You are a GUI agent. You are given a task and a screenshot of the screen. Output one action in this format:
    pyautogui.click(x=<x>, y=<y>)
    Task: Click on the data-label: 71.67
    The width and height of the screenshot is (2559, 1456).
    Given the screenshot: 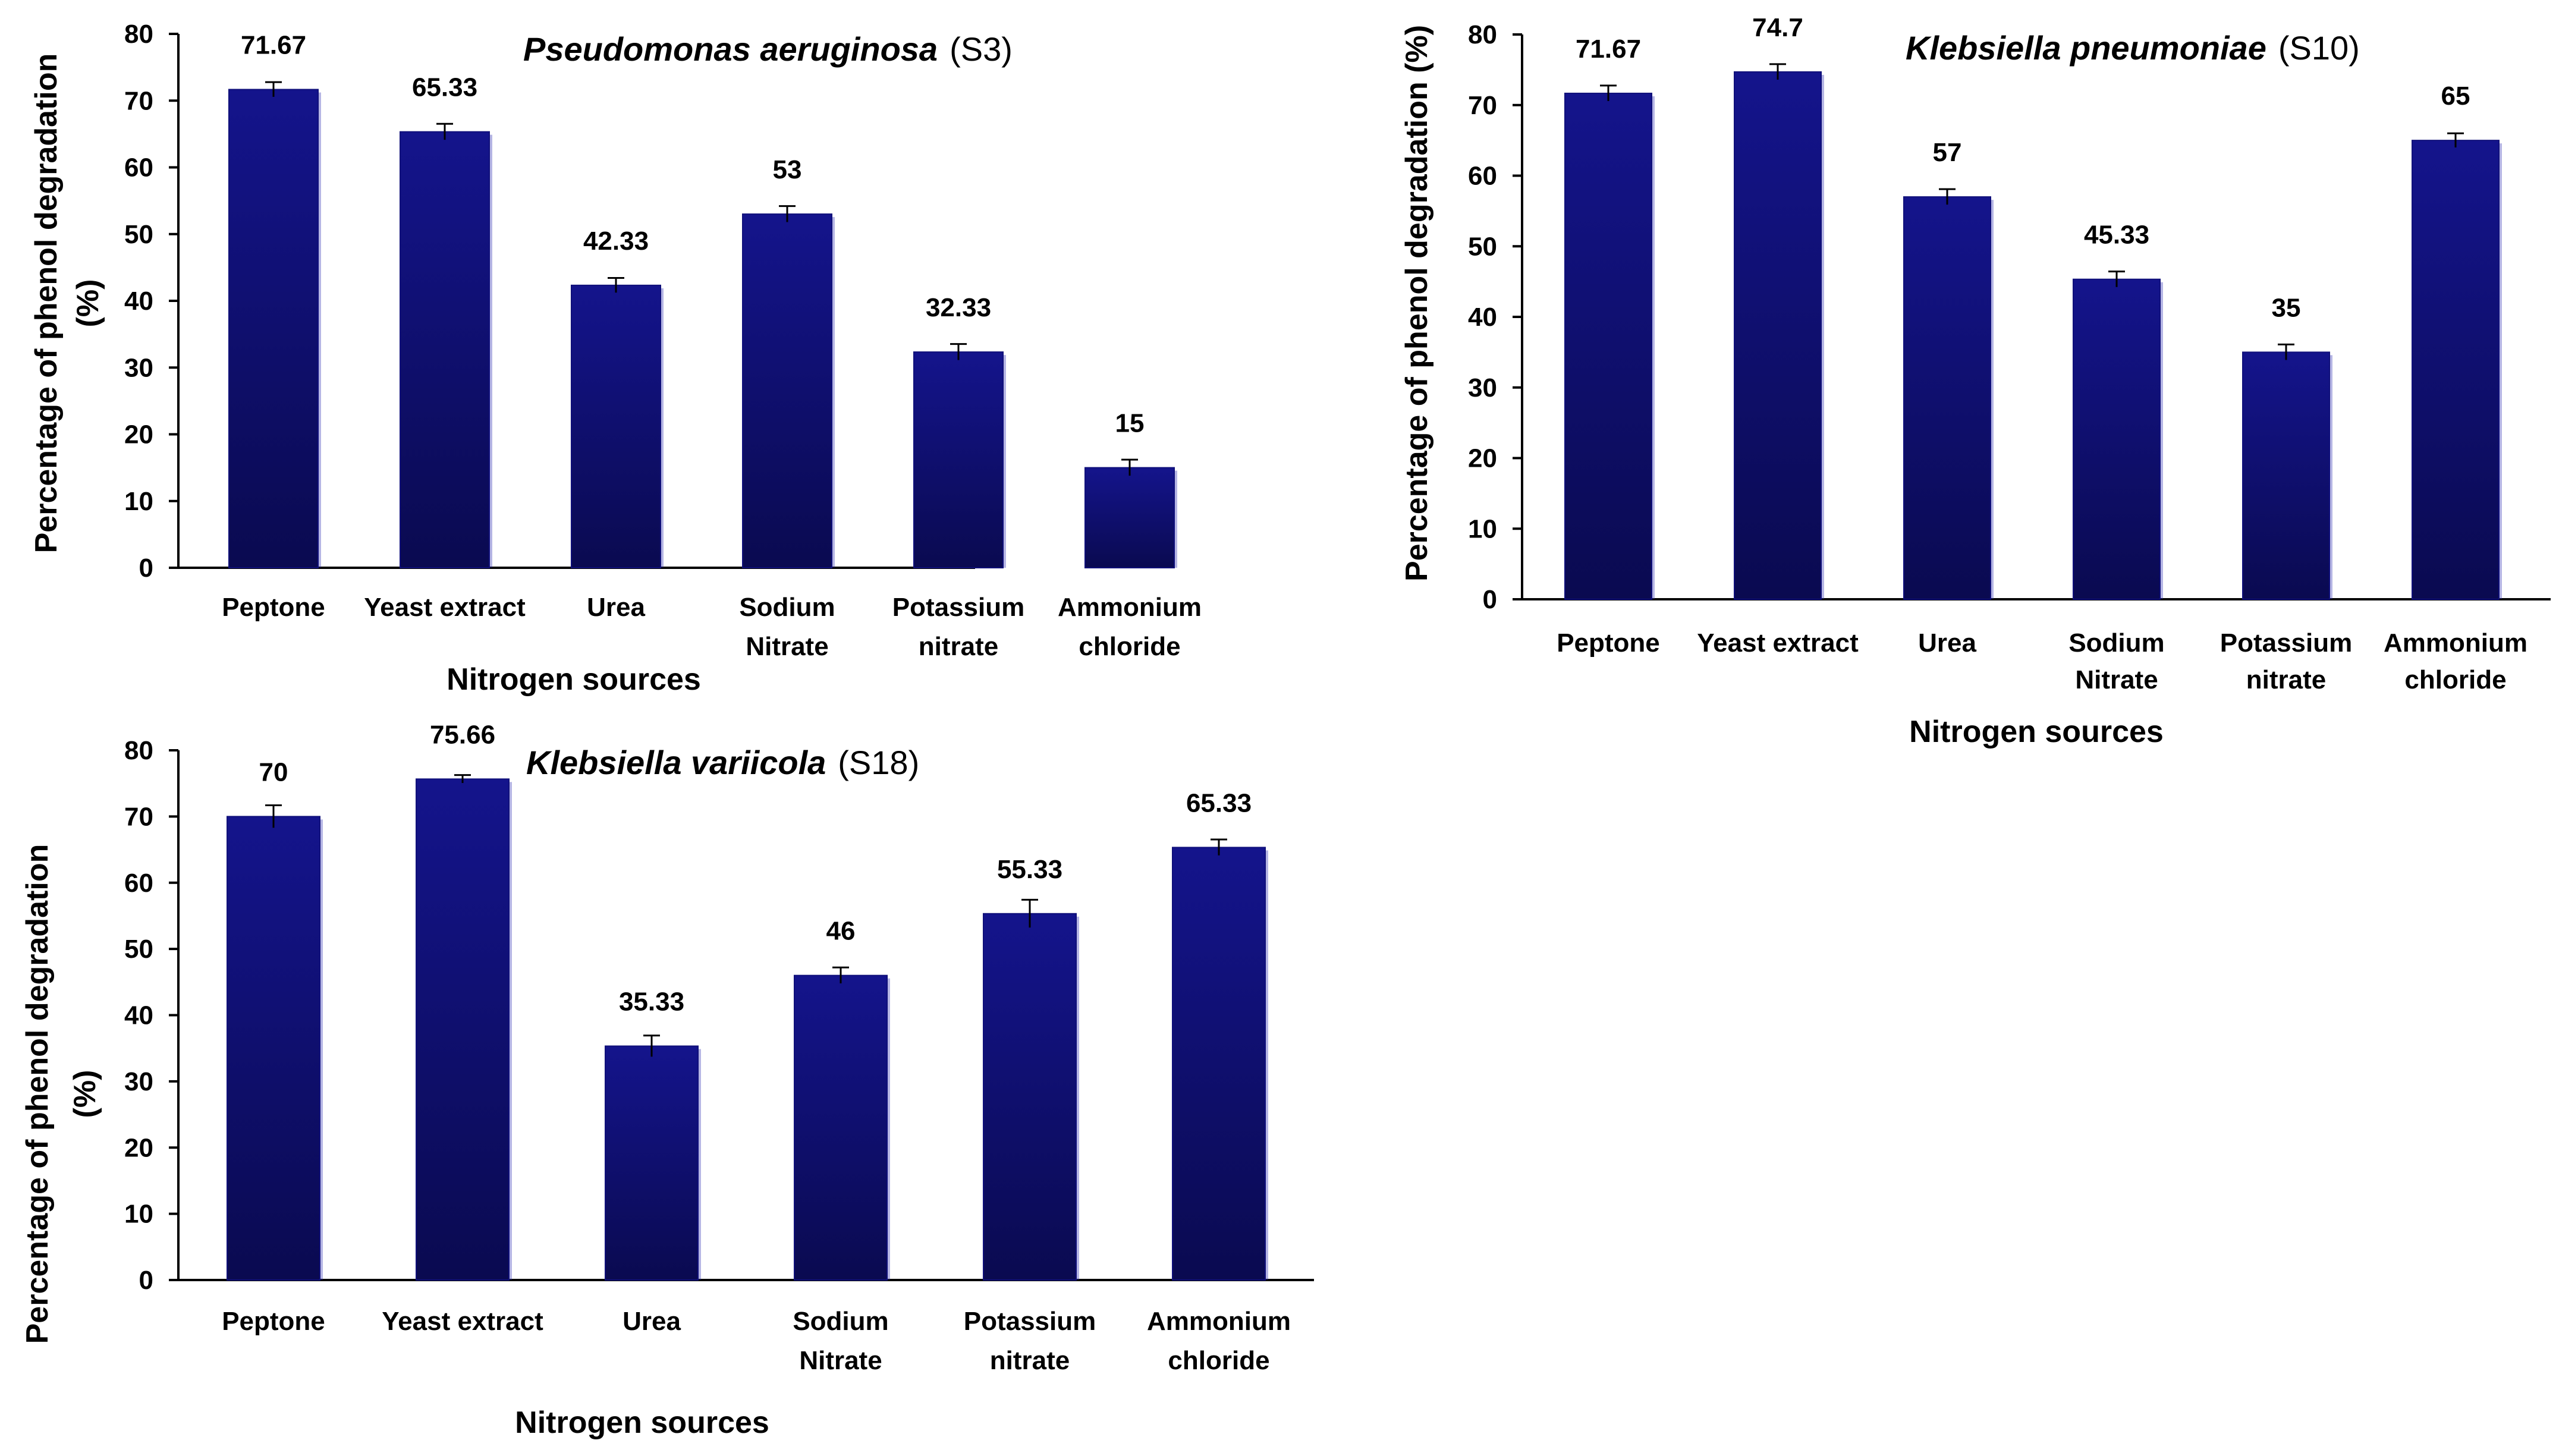 What is the action you would take?
    pyautogui.click(x=1609, y=49)
    